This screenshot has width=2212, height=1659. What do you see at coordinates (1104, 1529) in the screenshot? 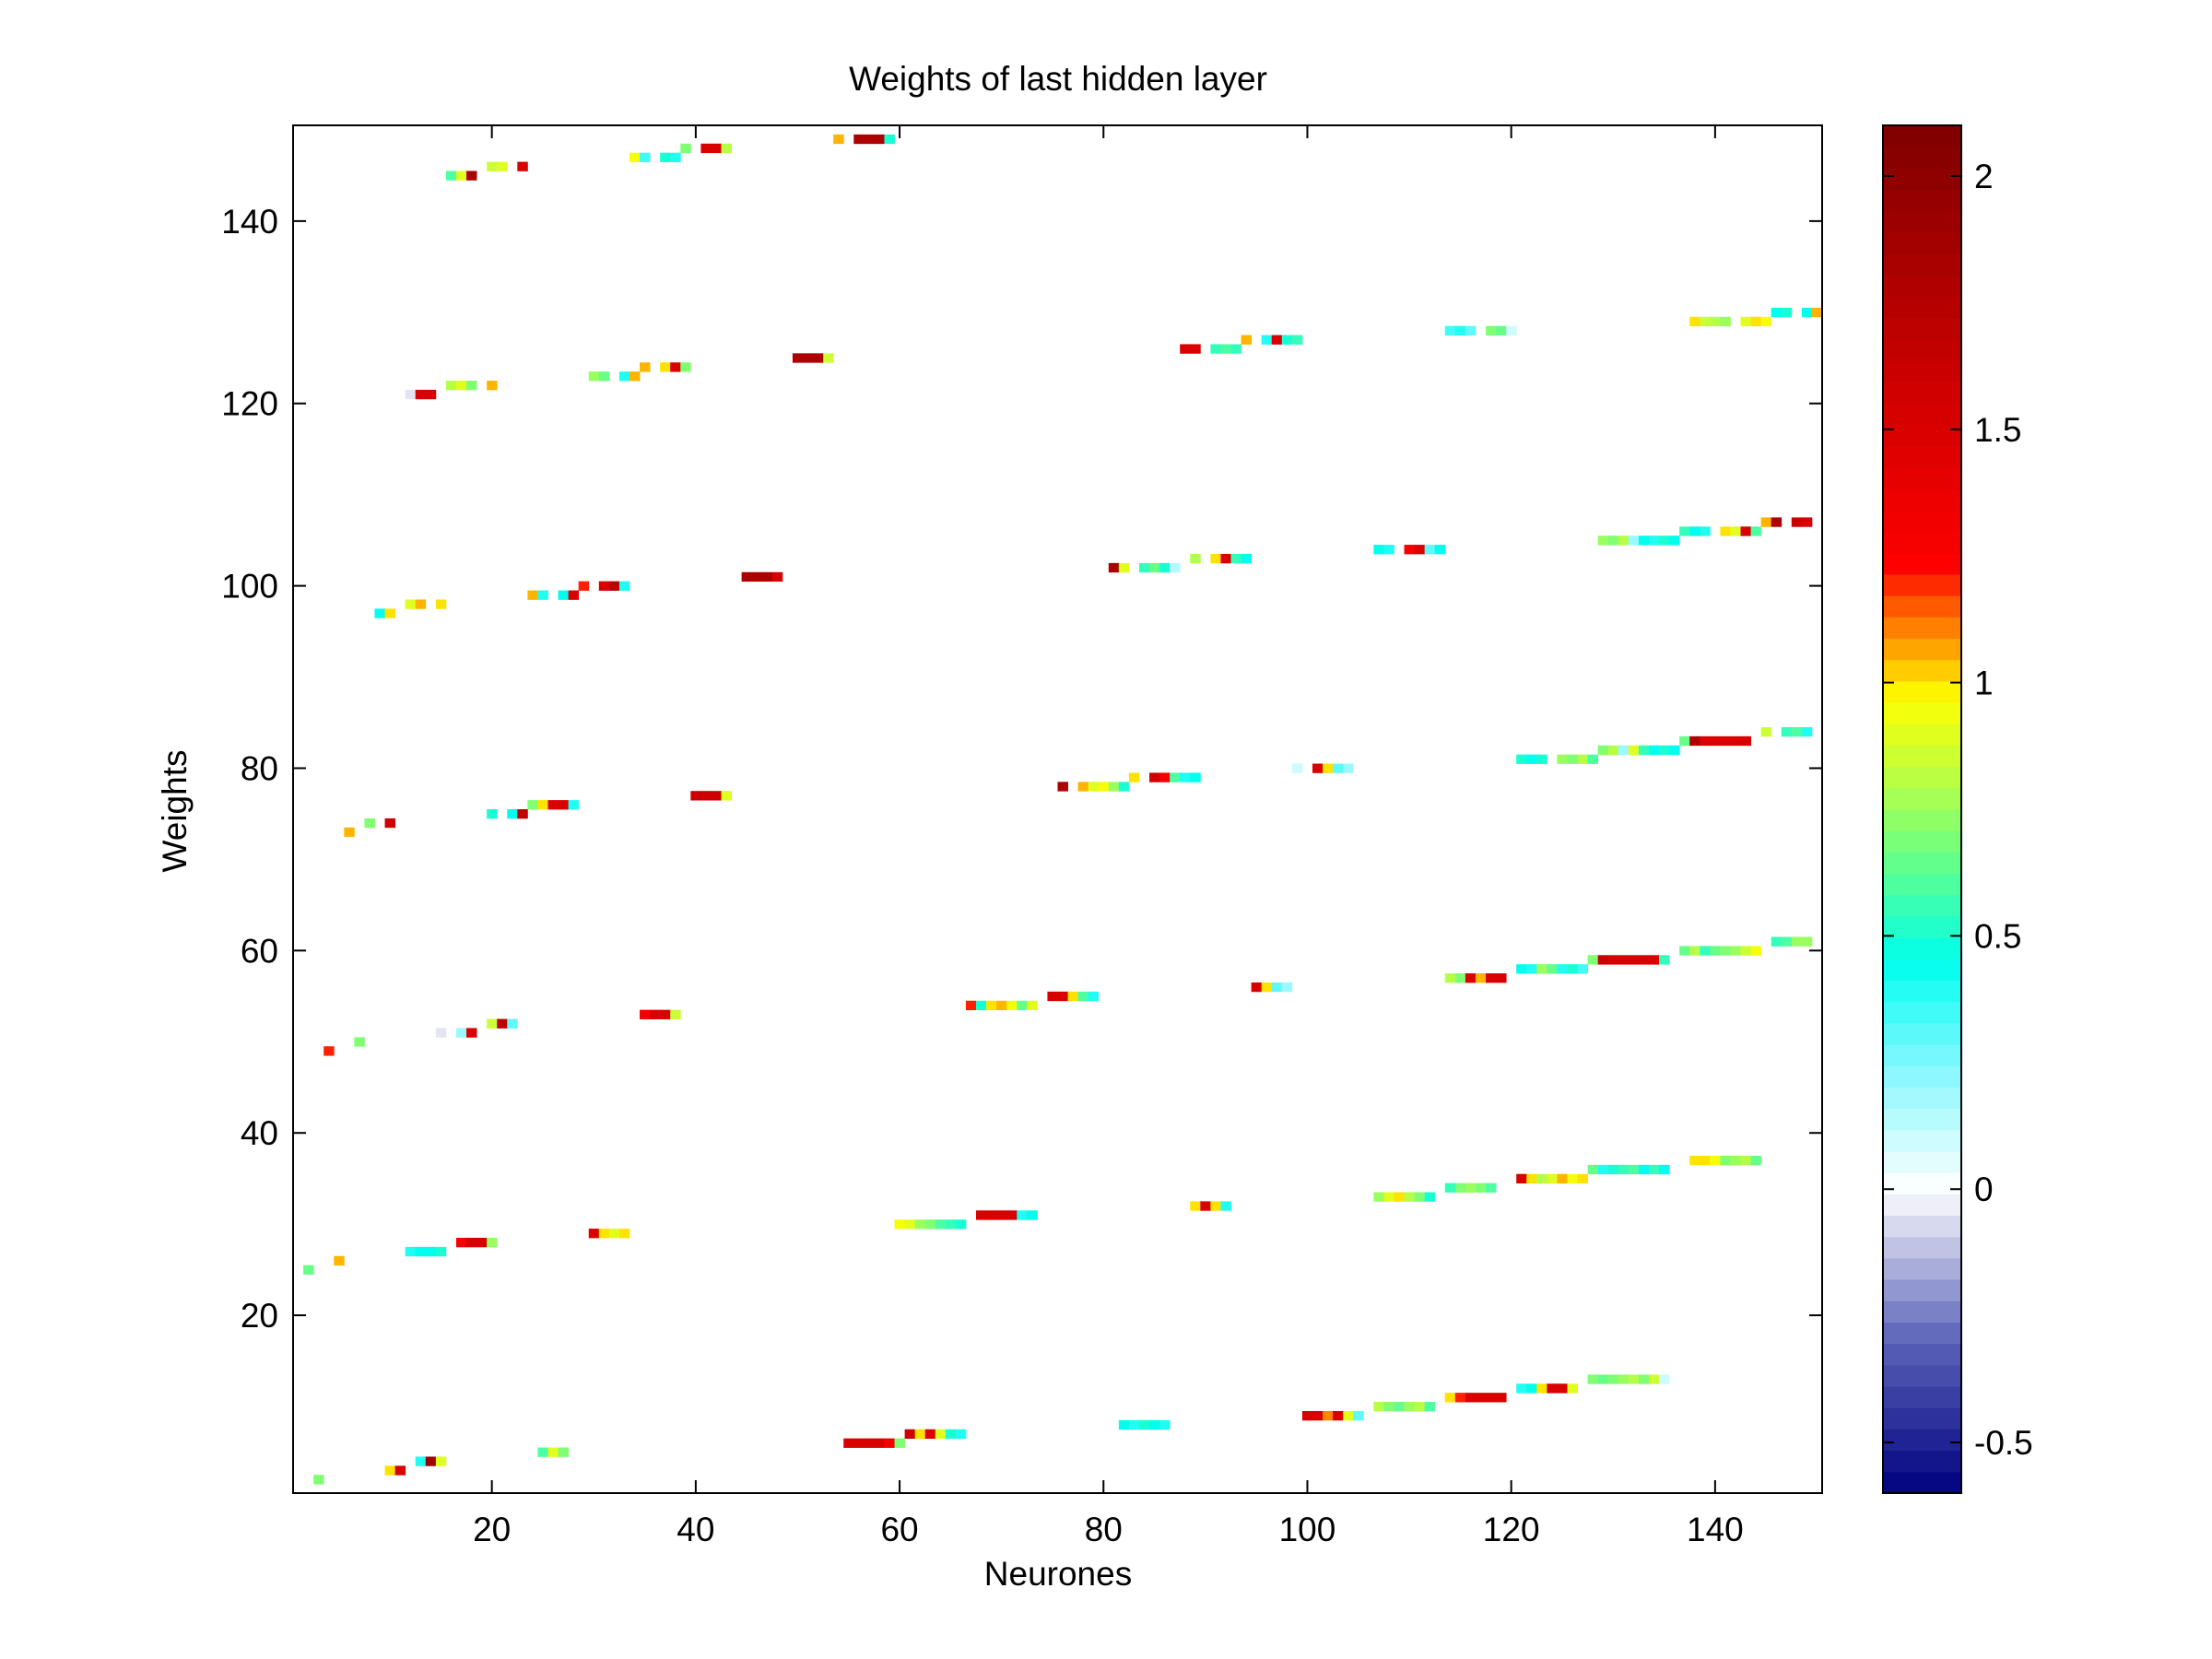
I see `x-tick-label: 80` at bounding box center [1104, 1529].